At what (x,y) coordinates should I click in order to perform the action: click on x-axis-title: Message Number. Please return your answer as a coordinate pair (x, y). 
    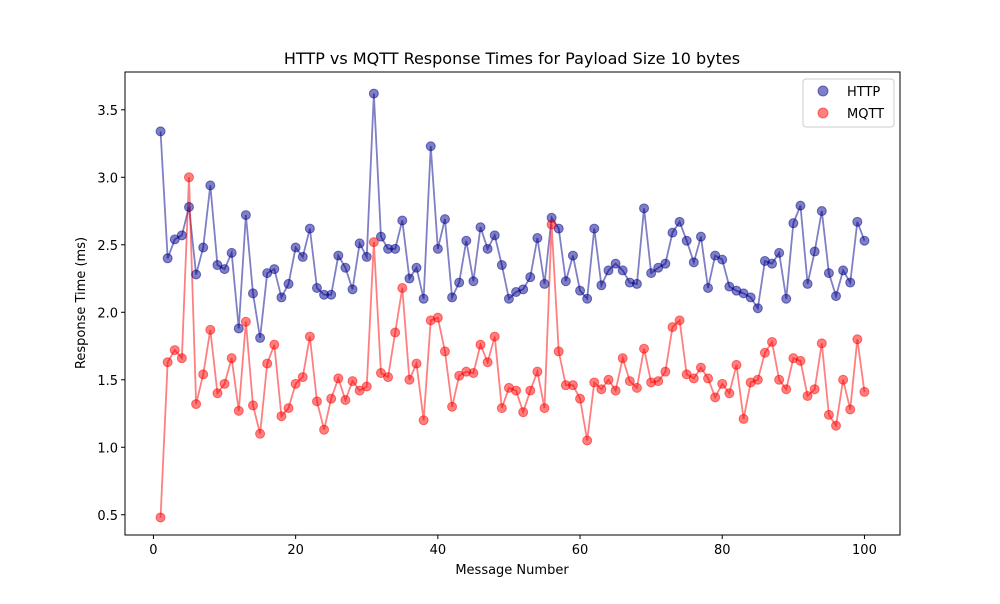
    Looking at the image, I should click on (512, 570).